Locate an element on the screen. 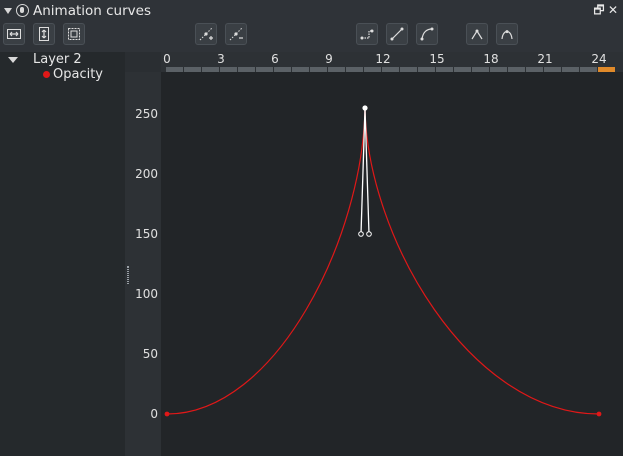 Image resolution: width=623 pixels, height=456 pixels. expand-layer-icon is located at coordinates (13, 60).